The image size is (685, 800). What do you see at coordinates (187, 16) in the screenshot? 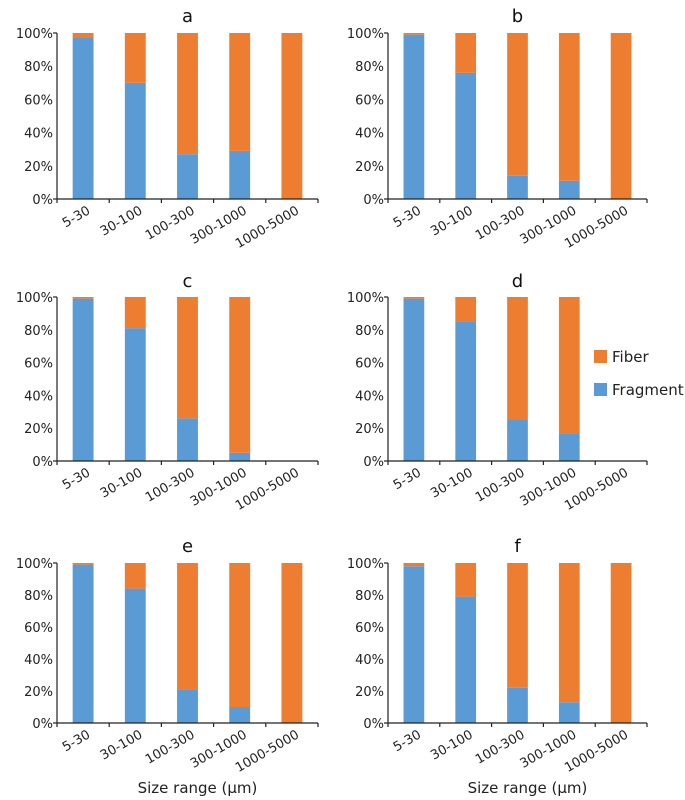
I see `panel-title: a` at bounding box center [187, 16].